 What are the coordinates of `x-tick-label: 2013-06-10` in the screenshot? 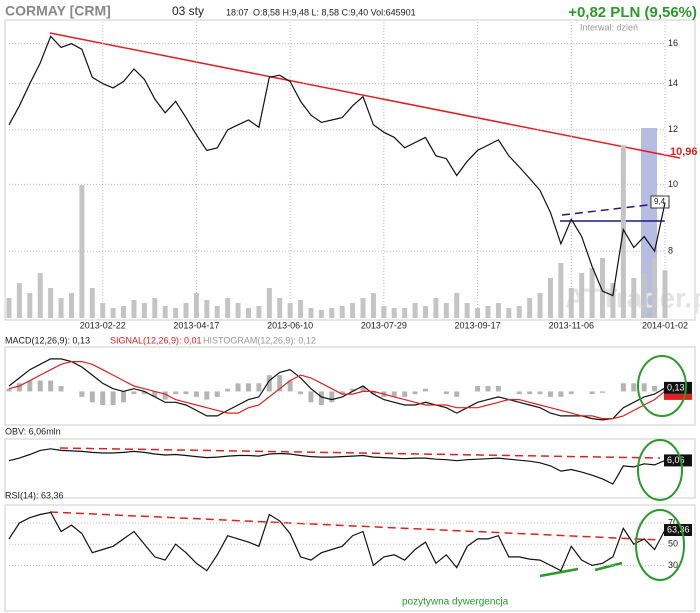 It's located at (290, 325).